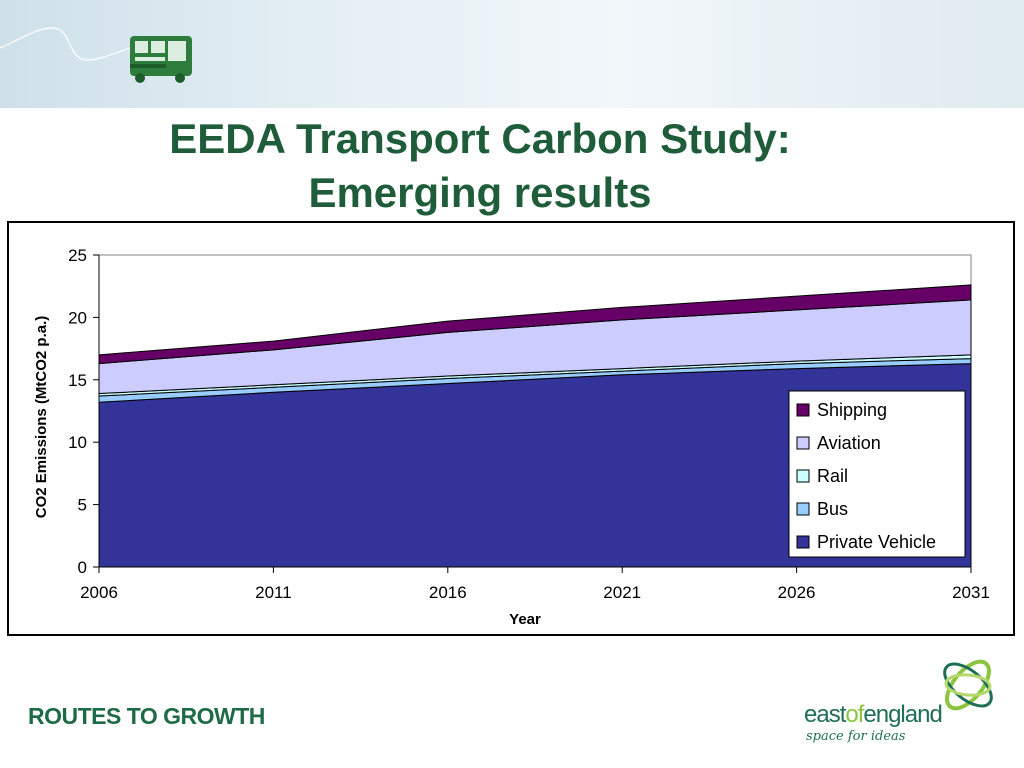 This screenshot has height=768, width=1024. Describe the element at coordinates (803, 542) in the screenshot. I see `legend-swatch-private-vehicle` at that location.